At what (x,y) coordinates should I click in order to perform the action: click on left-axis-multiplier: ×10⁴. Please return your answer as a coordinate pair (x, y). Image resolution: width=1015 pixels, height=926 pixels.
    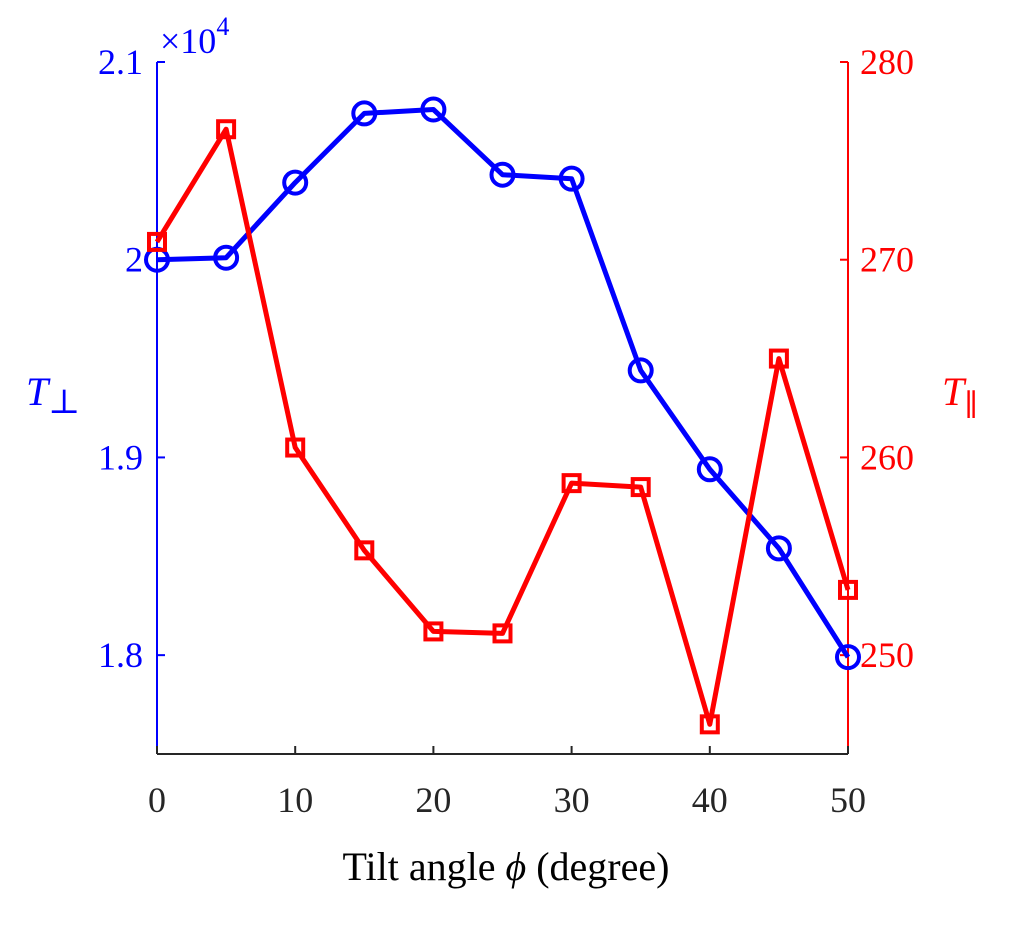
    Looking at the image, I should click on (194, 36).